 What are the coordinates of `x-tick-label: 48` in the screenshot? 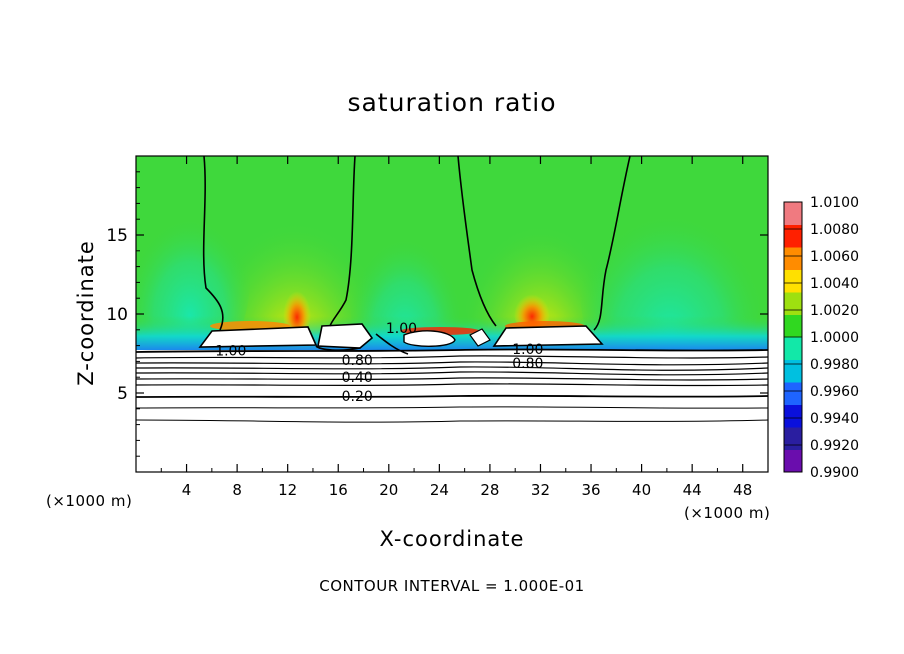 It's located at (742, 490).